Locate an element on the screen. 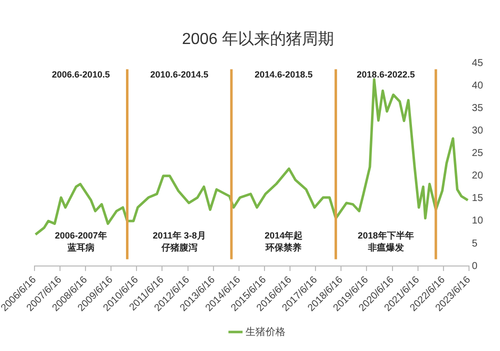 This screenshot has width=500, height=351. y-tick-label: 20 is located at coordinates (478, 176).